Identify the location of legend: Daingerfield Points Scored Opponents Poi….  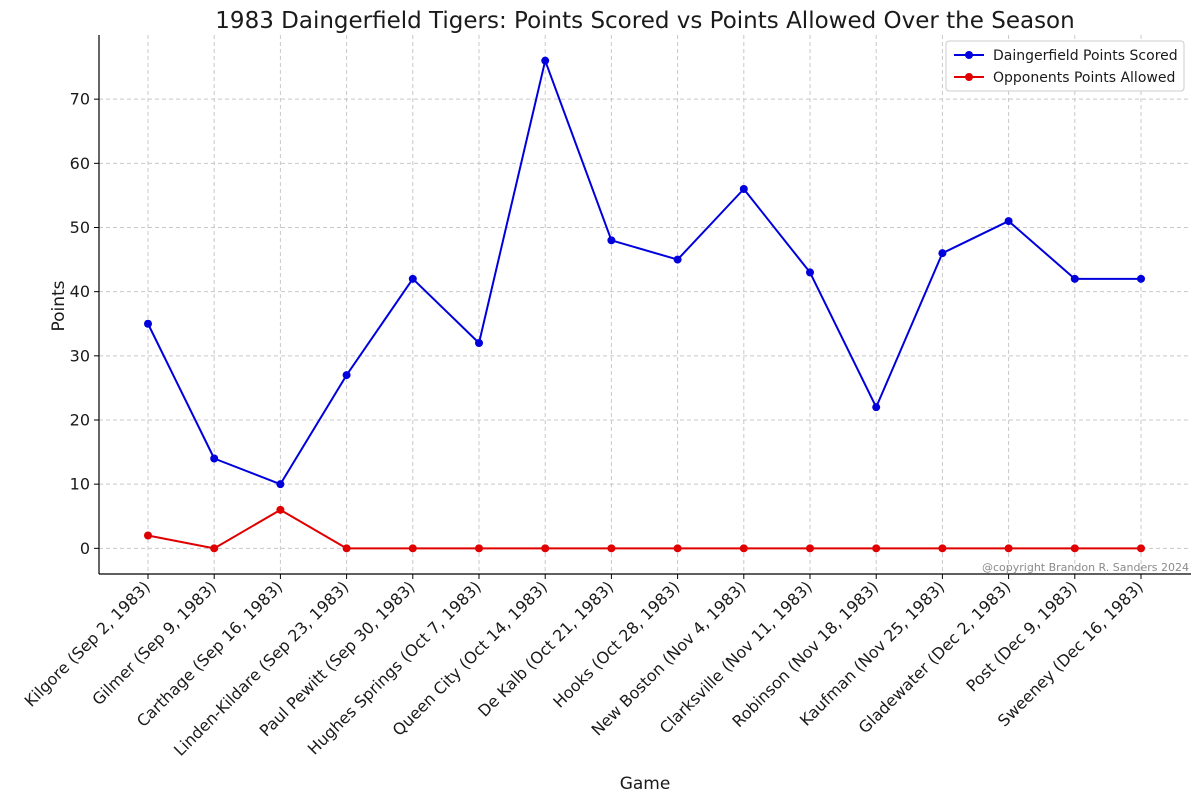
(1065, 66).